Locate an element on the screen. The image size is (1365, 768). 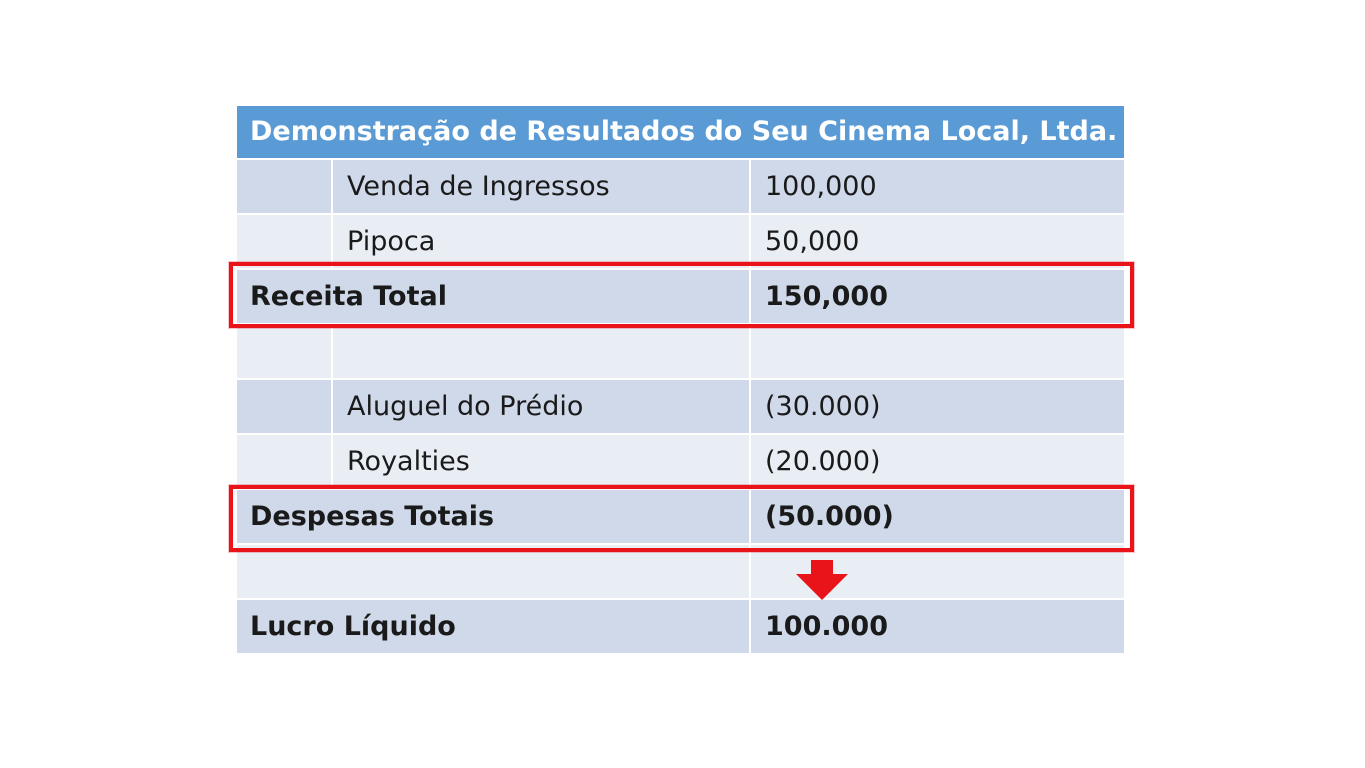
row-label: Aluguel do Prédio is located at coordinates (541, 406).